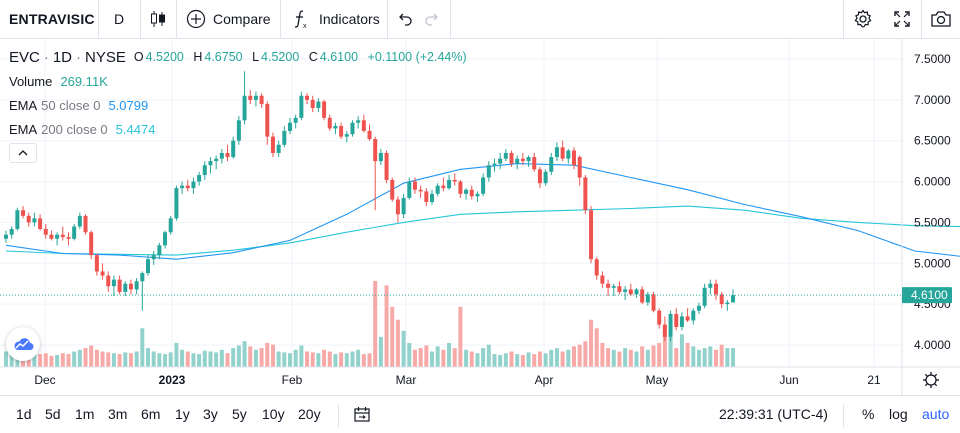 The width and height of the screenshot is (960, 433). I want to click on undo-button, so click(405, 19).